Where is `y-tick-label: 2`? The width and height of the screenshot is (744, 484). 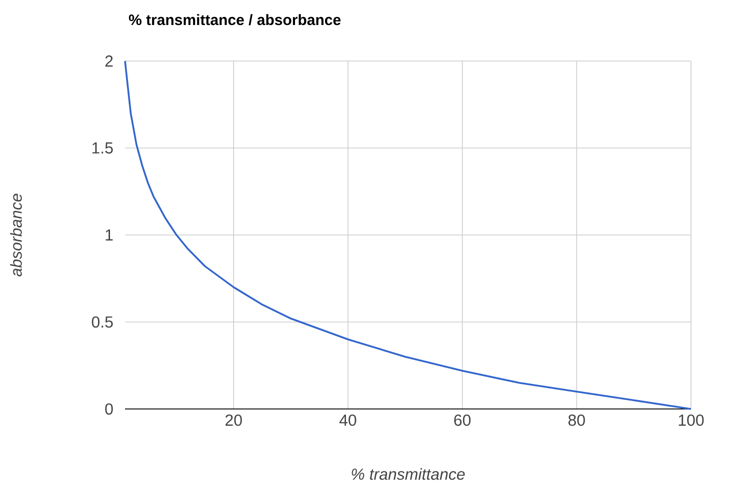 y-tick-label: 2 is located at coordinates (109, 61).